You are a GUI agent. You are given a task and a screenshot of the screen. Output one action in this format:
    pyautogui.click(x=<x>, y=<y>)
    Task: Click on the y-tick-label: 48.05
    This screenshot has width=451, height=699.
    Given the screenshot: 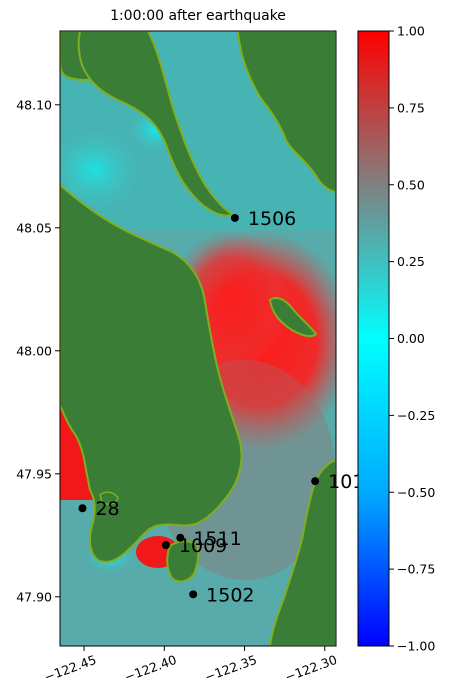 What is the action you would take?
    pyautogui.click(x=34, y=227)
    